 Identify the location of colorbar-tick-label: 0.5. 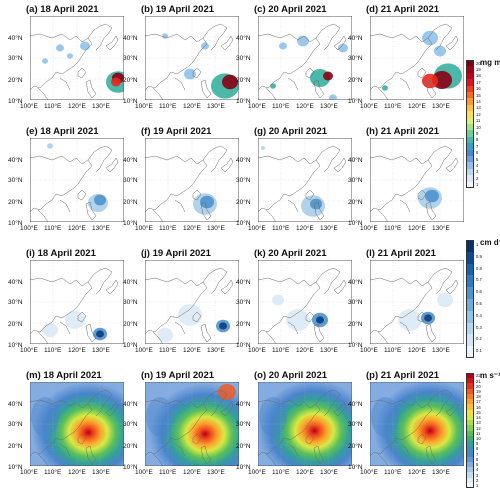
(479, 303).